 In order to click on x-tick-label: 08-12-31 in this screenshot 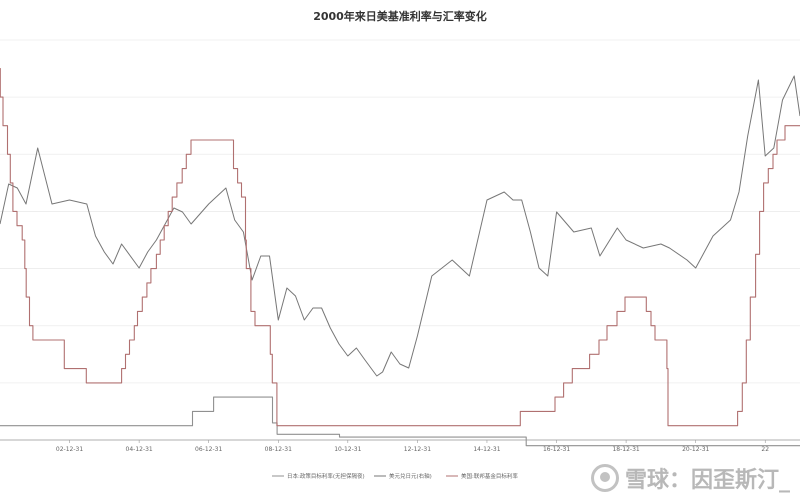, I will do `click(278, 449)`.